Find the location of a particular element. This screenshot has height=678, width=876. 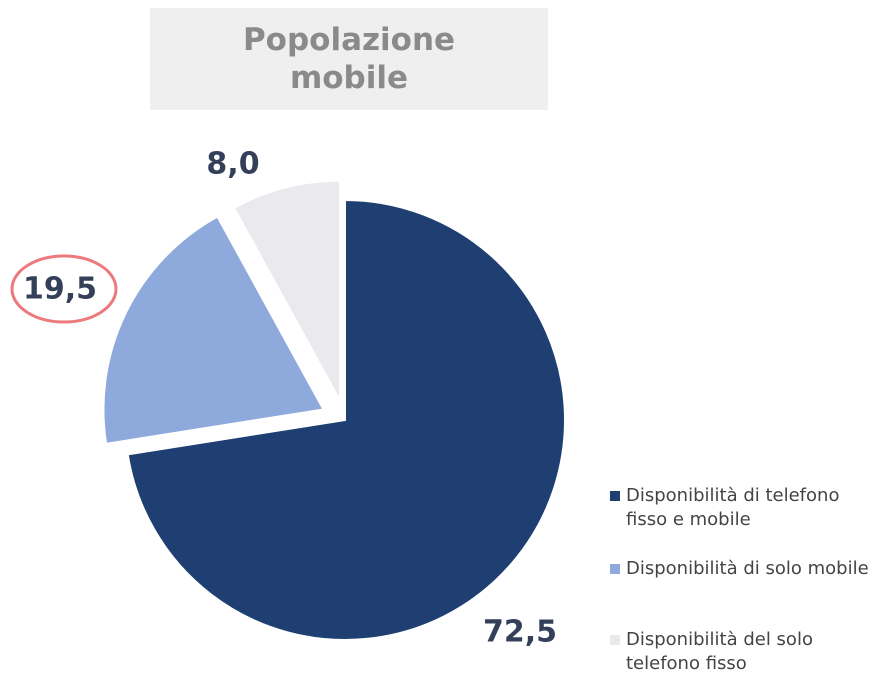

value-label: 72,5 is located at coordinates (520, 632).